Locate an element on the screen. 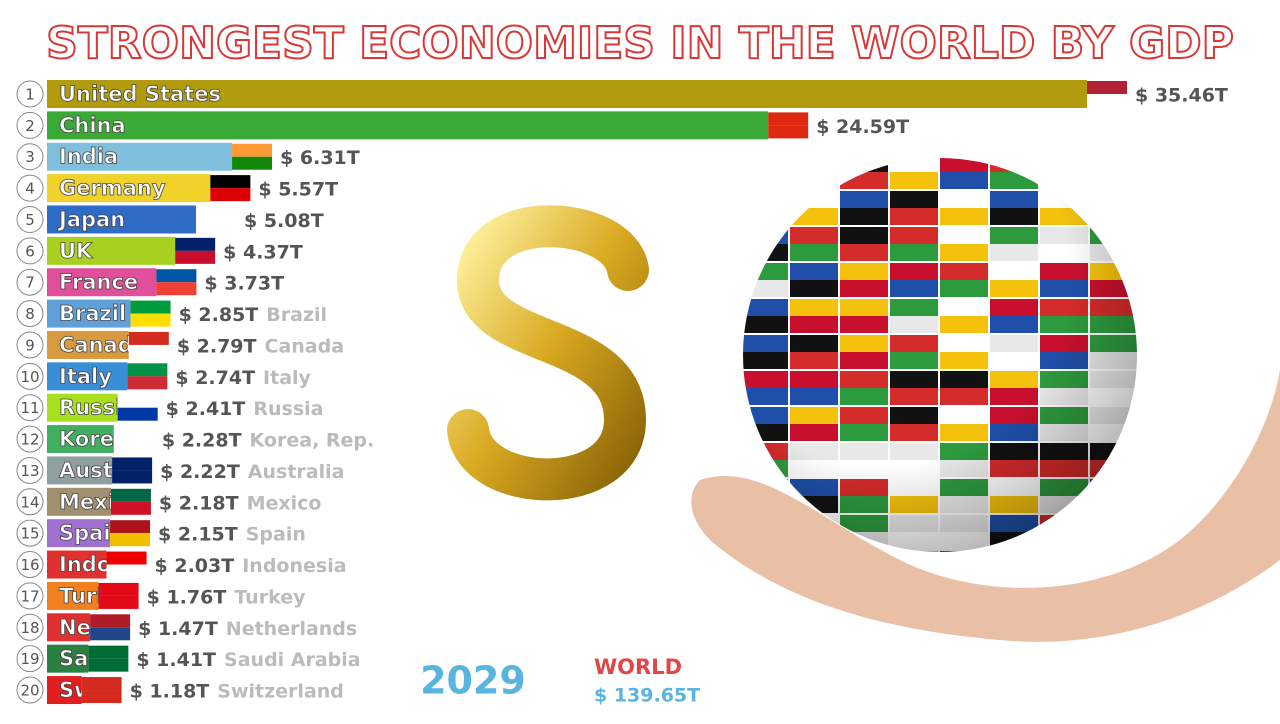 This screenshot has width=1280, height=724. bar-label: Canada is located at coordinates (103, 345).